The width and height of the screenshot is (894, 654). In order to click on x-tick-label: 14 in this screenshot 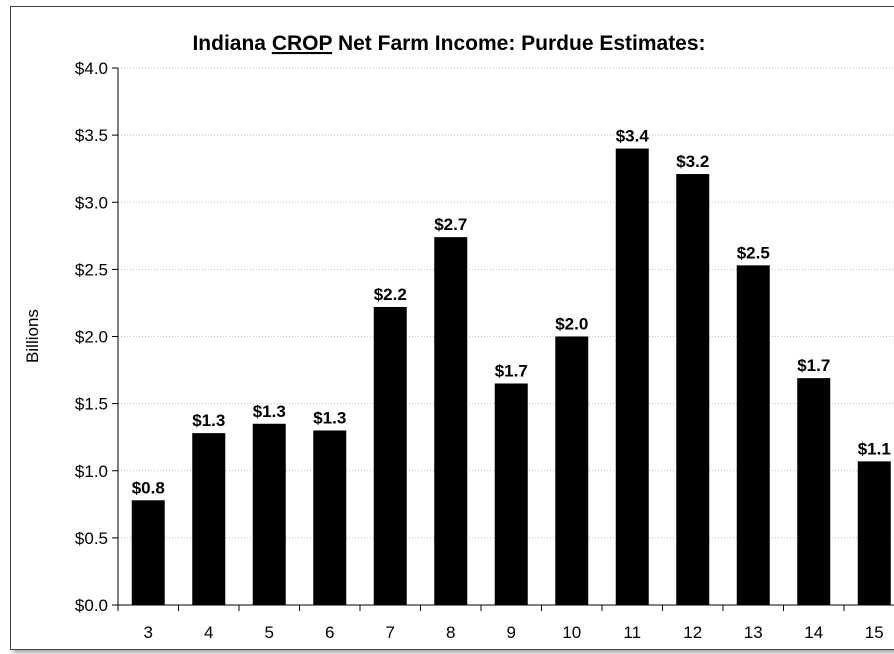, I will do `click(813, 632)`.